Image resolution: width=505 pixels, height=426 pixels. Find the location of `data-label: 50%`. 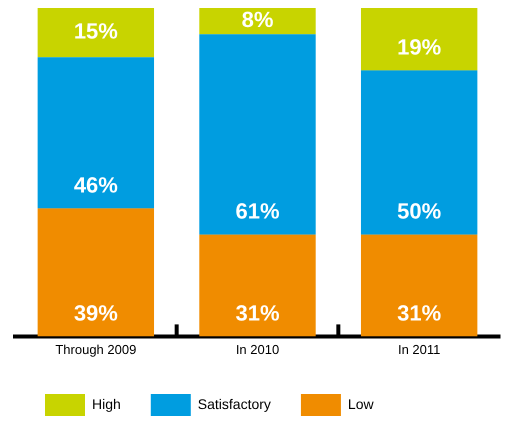

data-label: 50% is located at coordinates (419, 211).